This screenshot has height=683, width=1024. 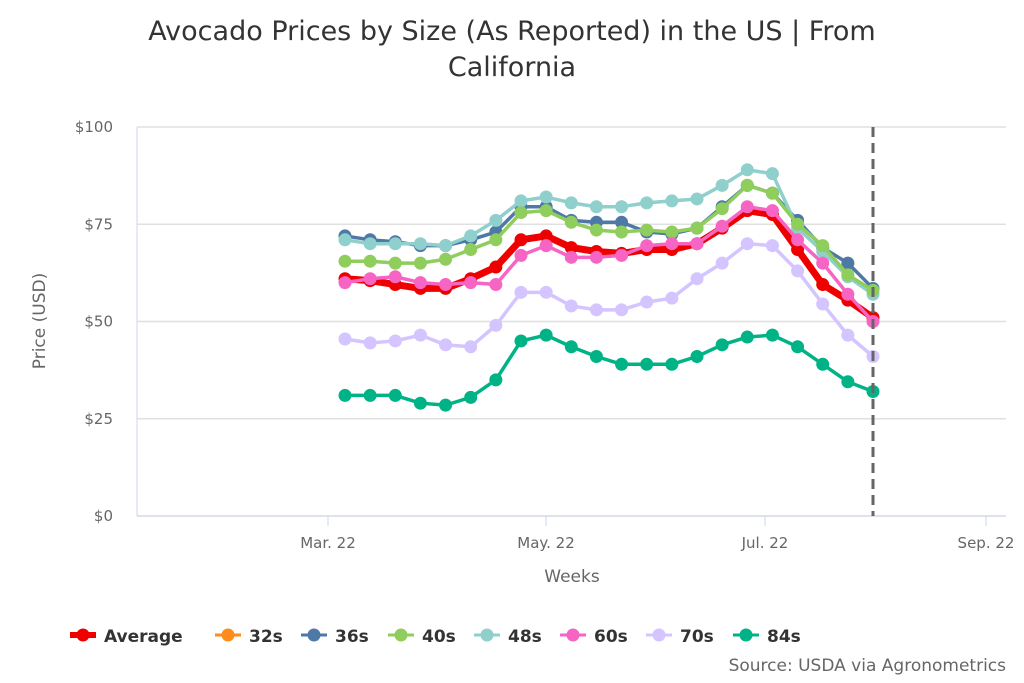 I want to click on legend-item-40s: 40s, so click(x=422, y=637).